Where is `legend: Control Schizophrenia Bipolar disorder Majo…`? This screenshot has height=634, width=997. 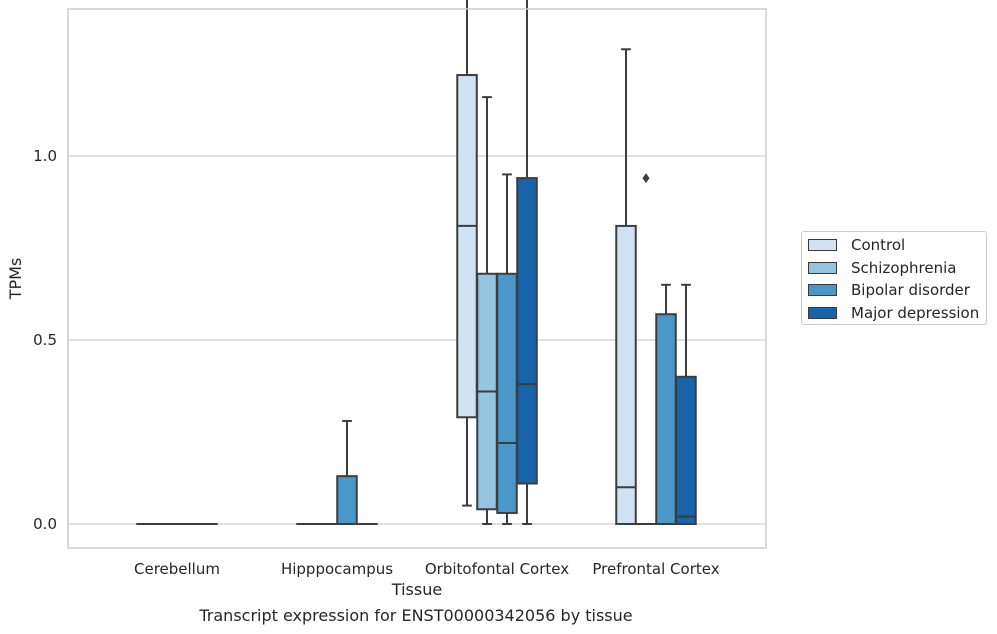 legend: Control Schizophrenia Bipolar disorder Majo… is located at coordinates (894, 278).